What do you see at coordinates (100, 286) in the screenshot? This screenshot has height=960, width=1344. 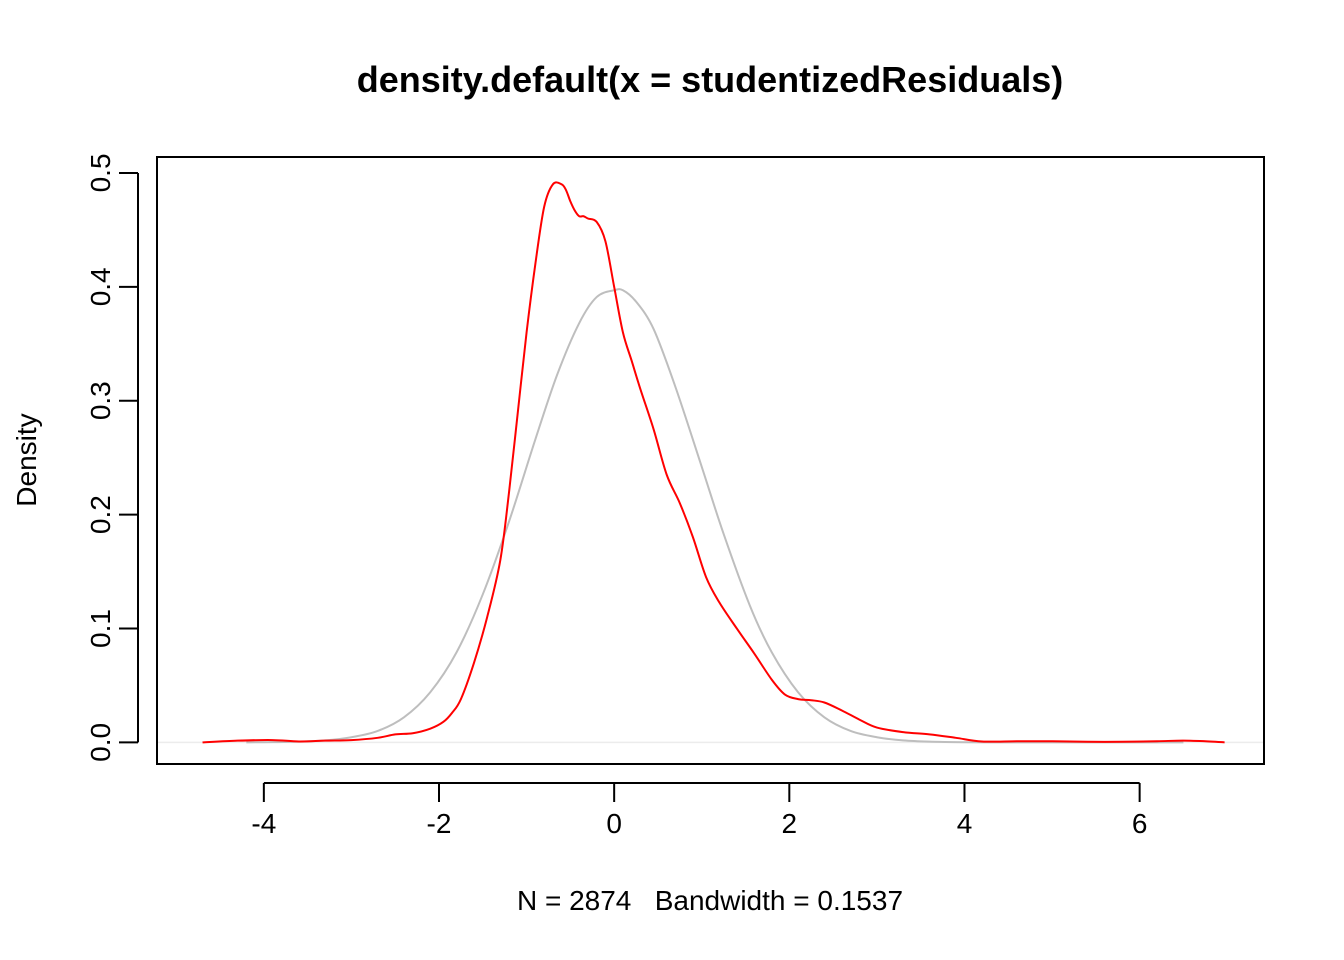 I see `y-tick-label: 0.4` at bounding box center [100, 286].